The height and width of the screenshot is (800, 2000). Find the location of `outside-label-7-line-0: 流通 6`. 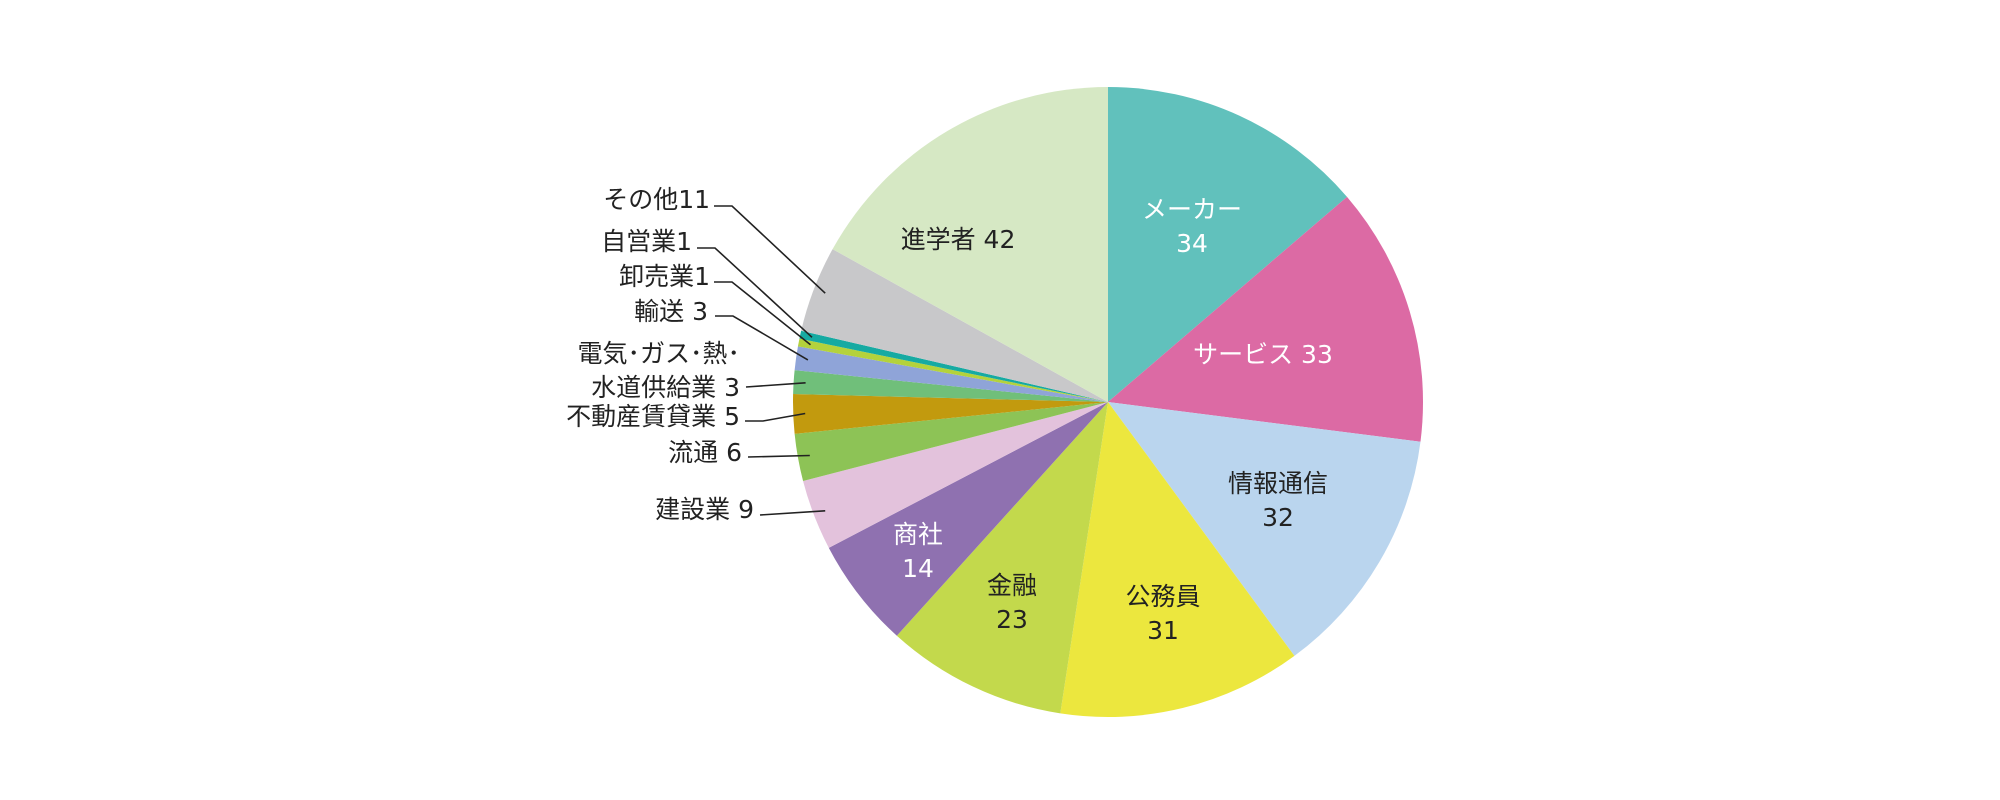

outside-label-7-line-0: 流通 6 is located at coordinates (705, 452).